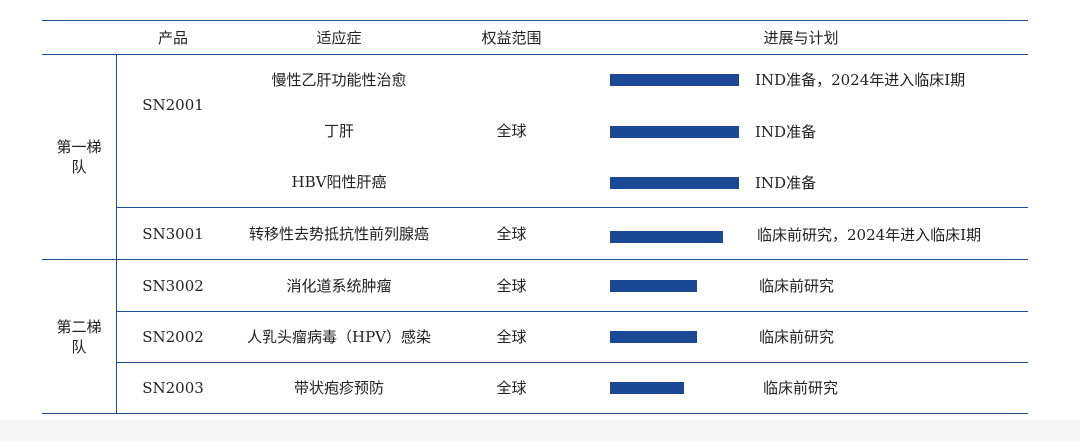  What do you see at coordinates (511, 37) in the screenshot?
I see `header-rights: 权益范围` at bounding box center [511, 37].